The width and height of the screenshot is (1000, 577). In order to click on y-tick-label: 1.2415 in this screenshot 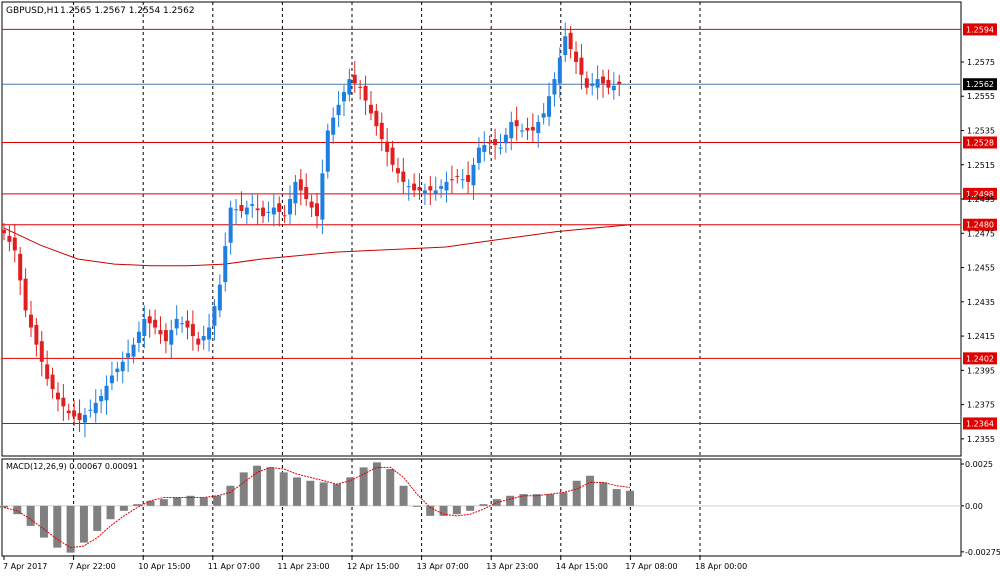, I will do `click(981, 336)`.